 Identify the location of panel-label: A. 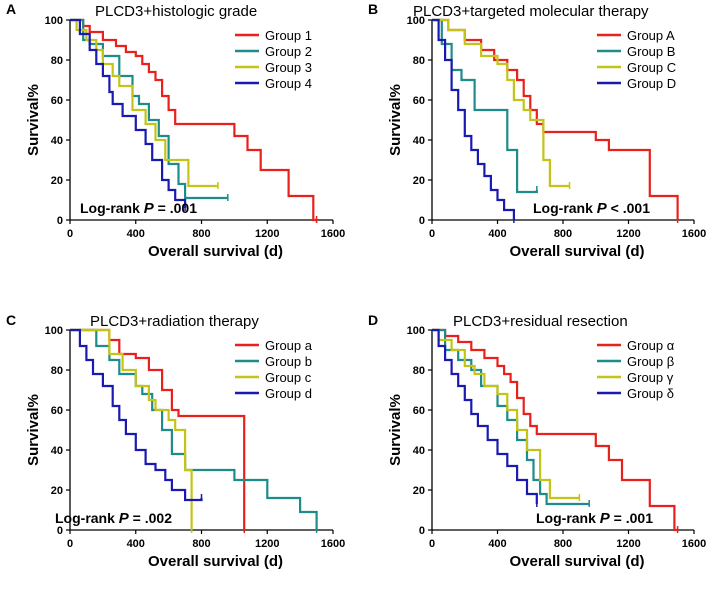
(11, 9).